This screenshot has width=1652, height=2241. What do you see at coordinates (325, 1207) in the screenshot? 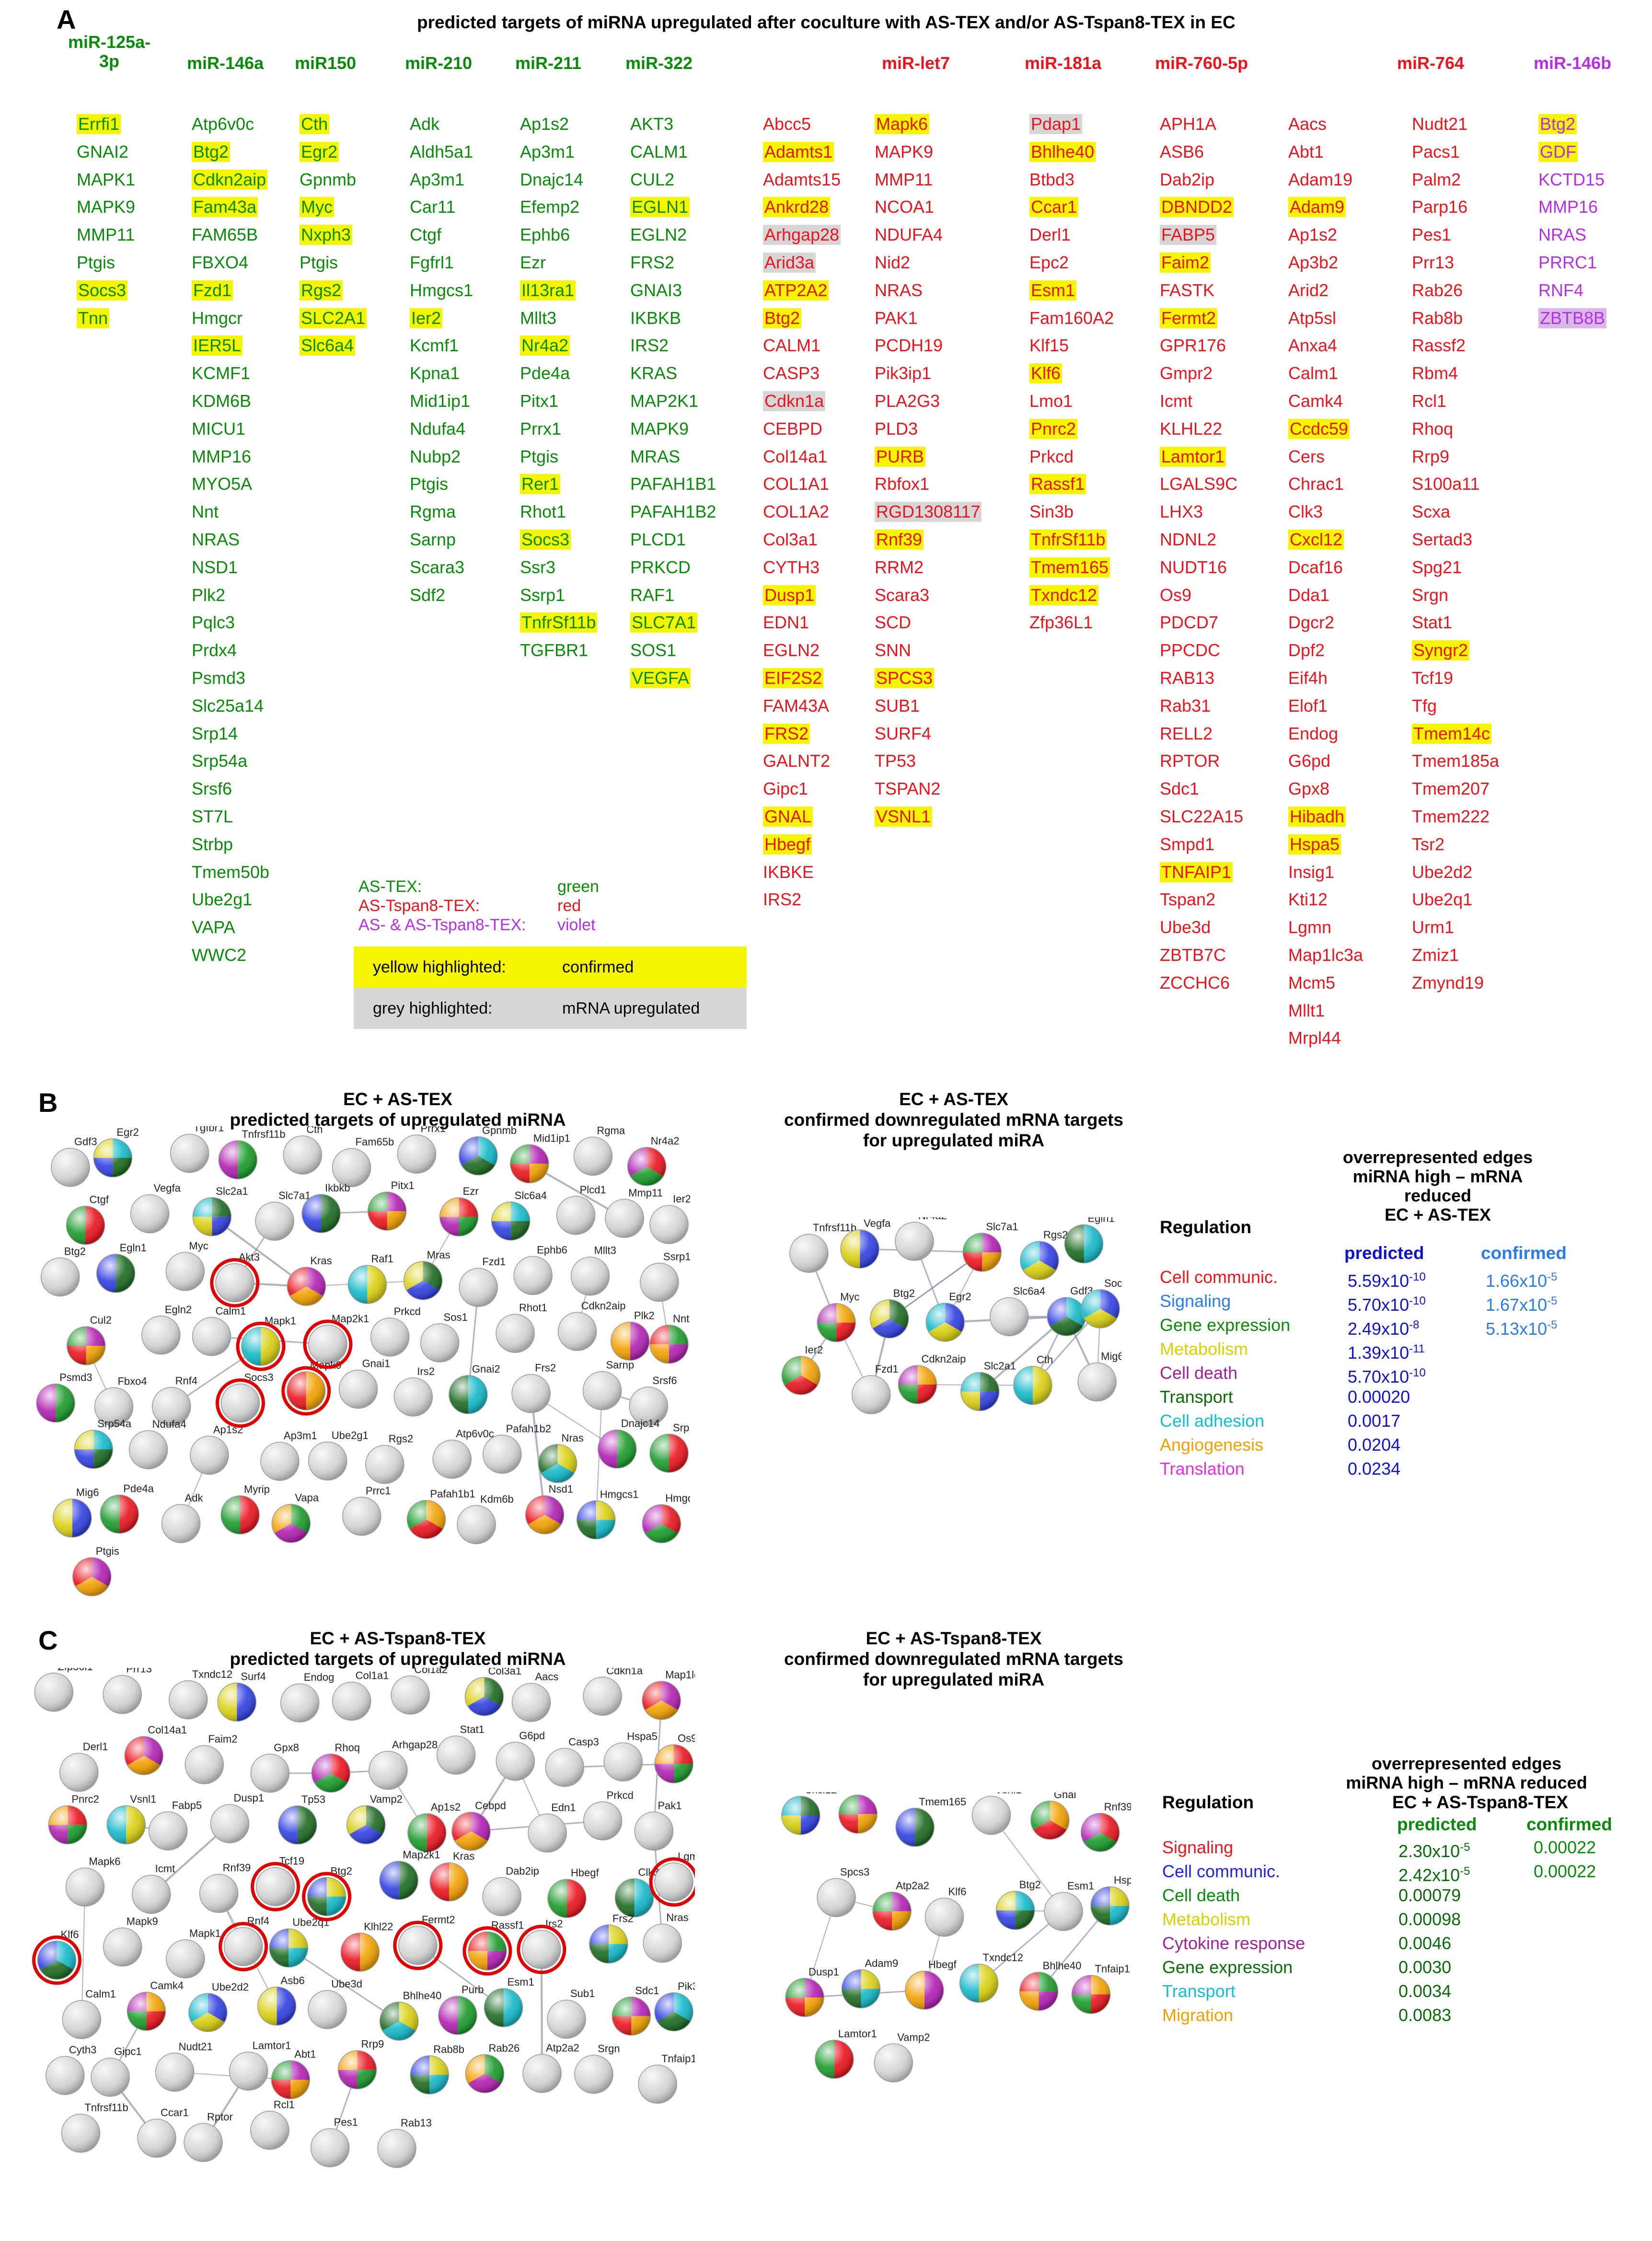
I see `network-node: Ikbkb` at bounding box center [325, 1207].